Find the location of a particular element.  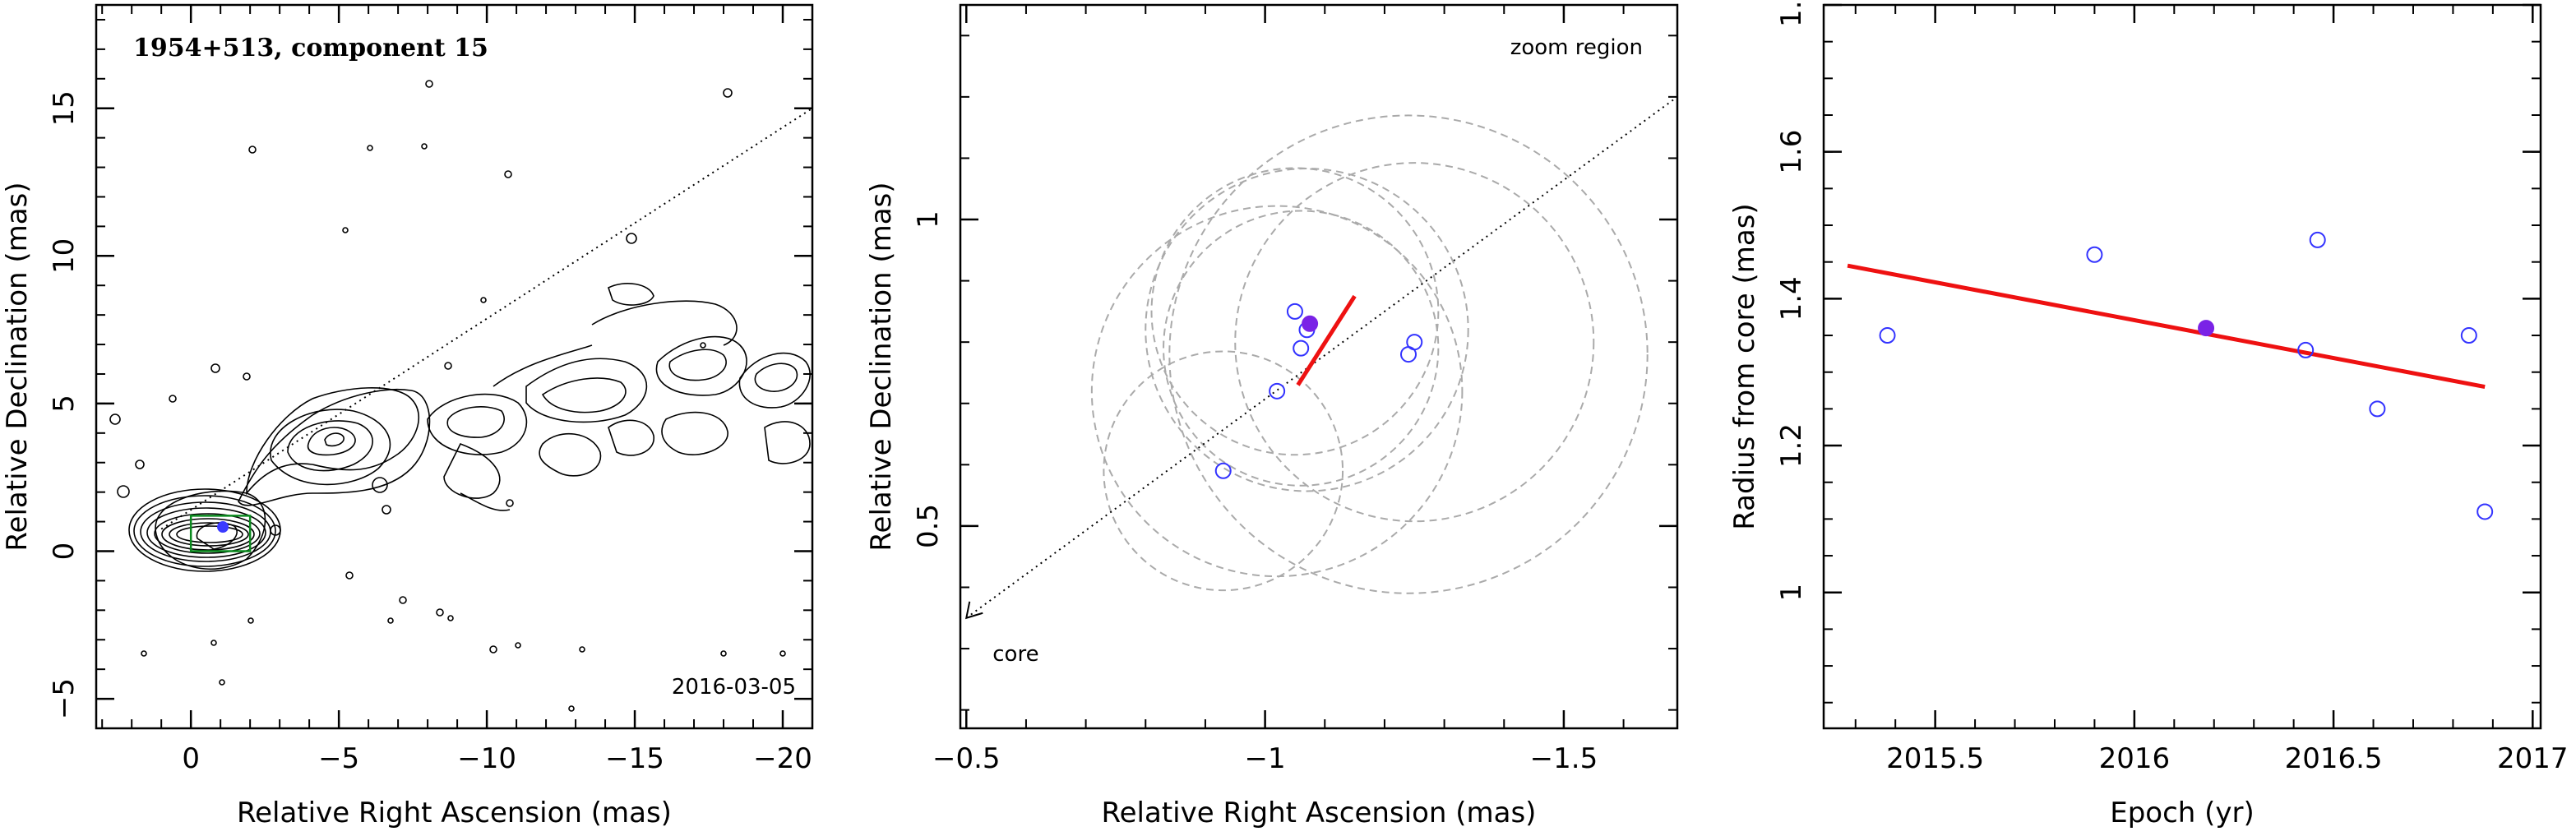

core-label: core is located at coordinates (1015, 654).